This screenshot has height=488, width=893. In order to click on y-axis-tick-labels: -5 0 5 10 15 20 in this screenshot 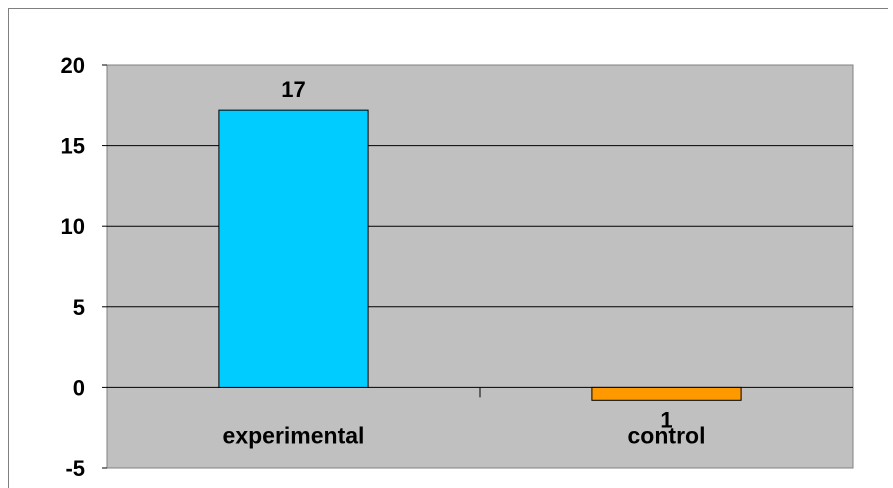, I will do `click(73, 267)`.